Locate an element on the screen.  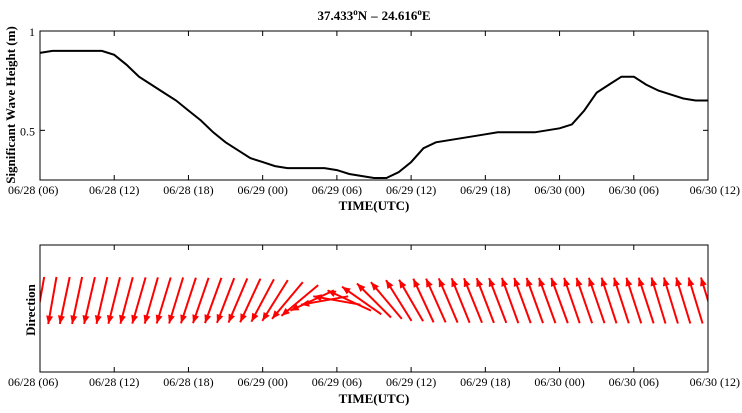
title-lon-unit: E is located at coordinates (426, 15).